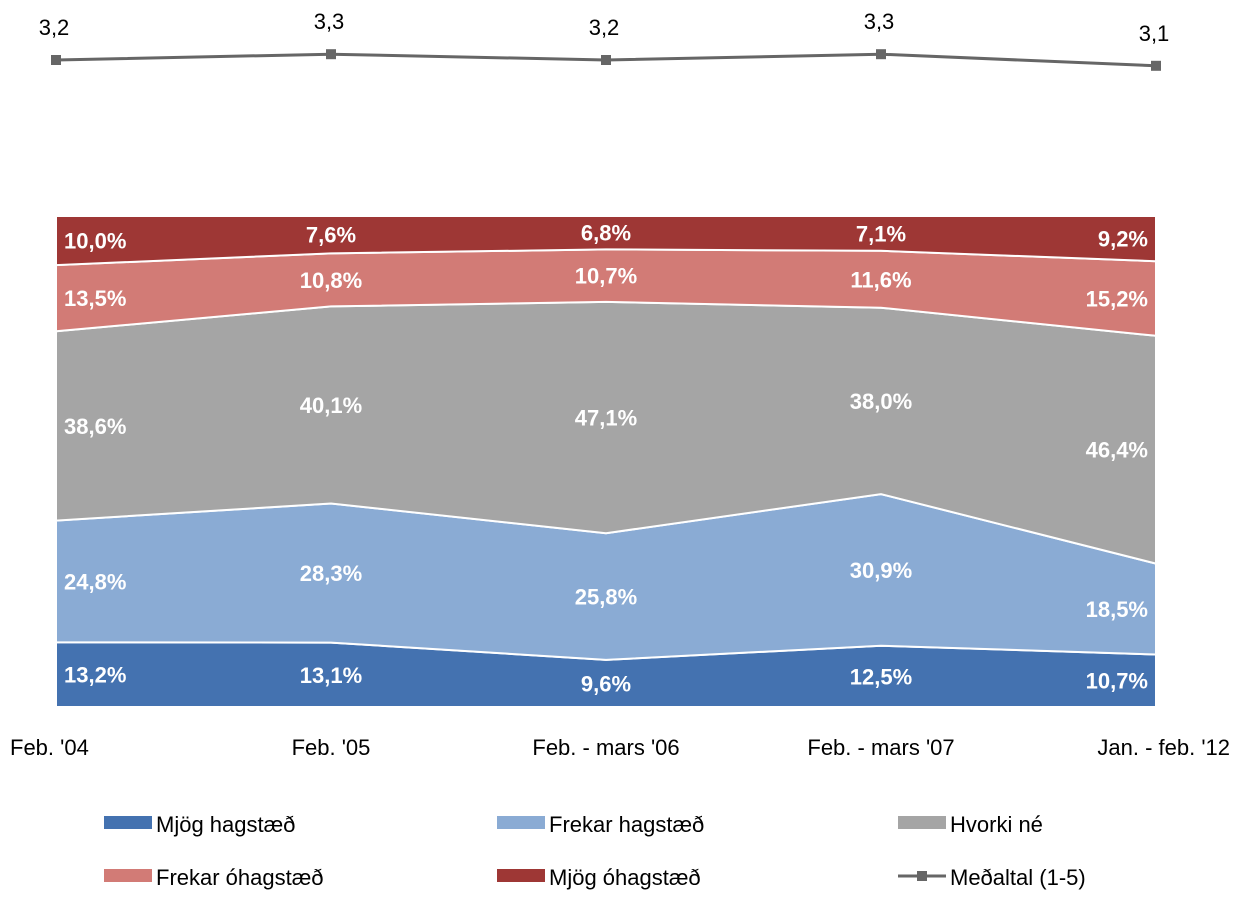 This screenshot has height=899, width=1237. I want to click on data-label: 40,1%, so click(331, 405).